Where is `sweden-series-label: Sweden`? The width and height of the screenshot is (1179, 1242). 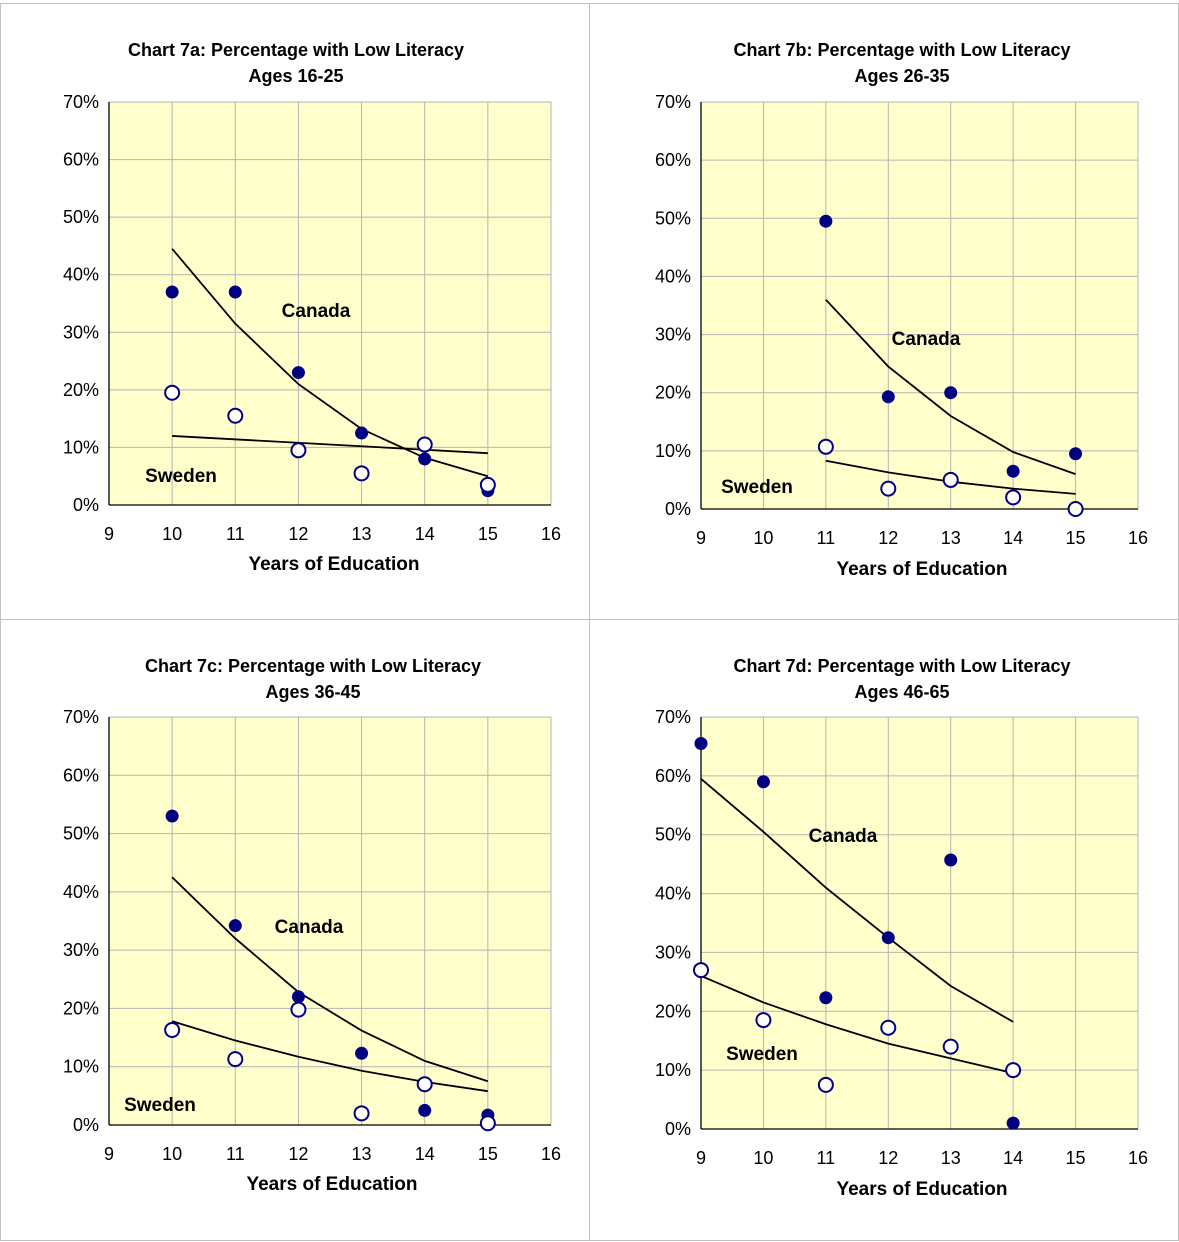 sweden-series-label: Sweden is located at coordinates (762, 1054).